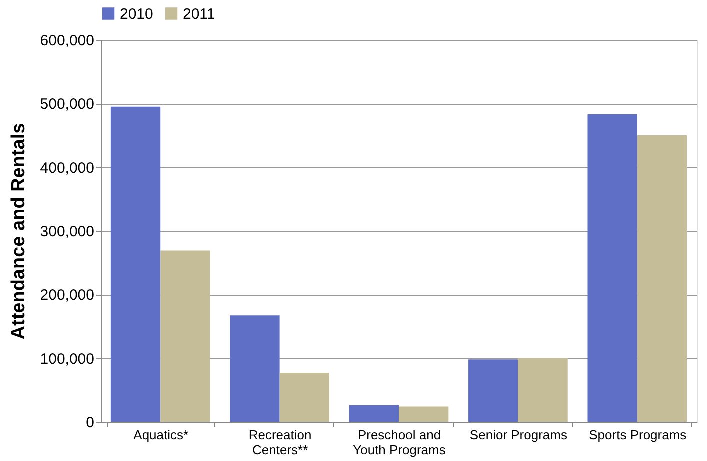 This screenshot has height=461, width=707. What do you see at coordinates (137, 14) in the screenshot?
I see `legend-label: 2010` at bounding box center [137, 14].